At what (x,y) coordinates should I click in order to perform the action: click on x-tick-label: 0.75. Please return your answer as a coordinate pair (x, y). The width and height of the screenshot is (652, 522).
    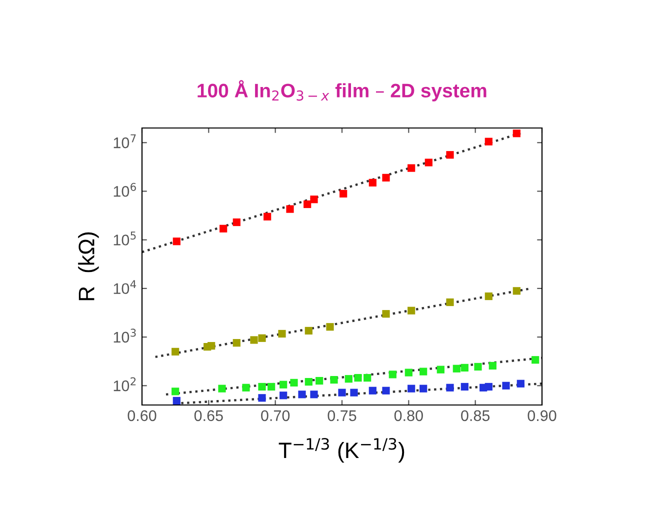
    Looking at the image, I should click on (342, 416).